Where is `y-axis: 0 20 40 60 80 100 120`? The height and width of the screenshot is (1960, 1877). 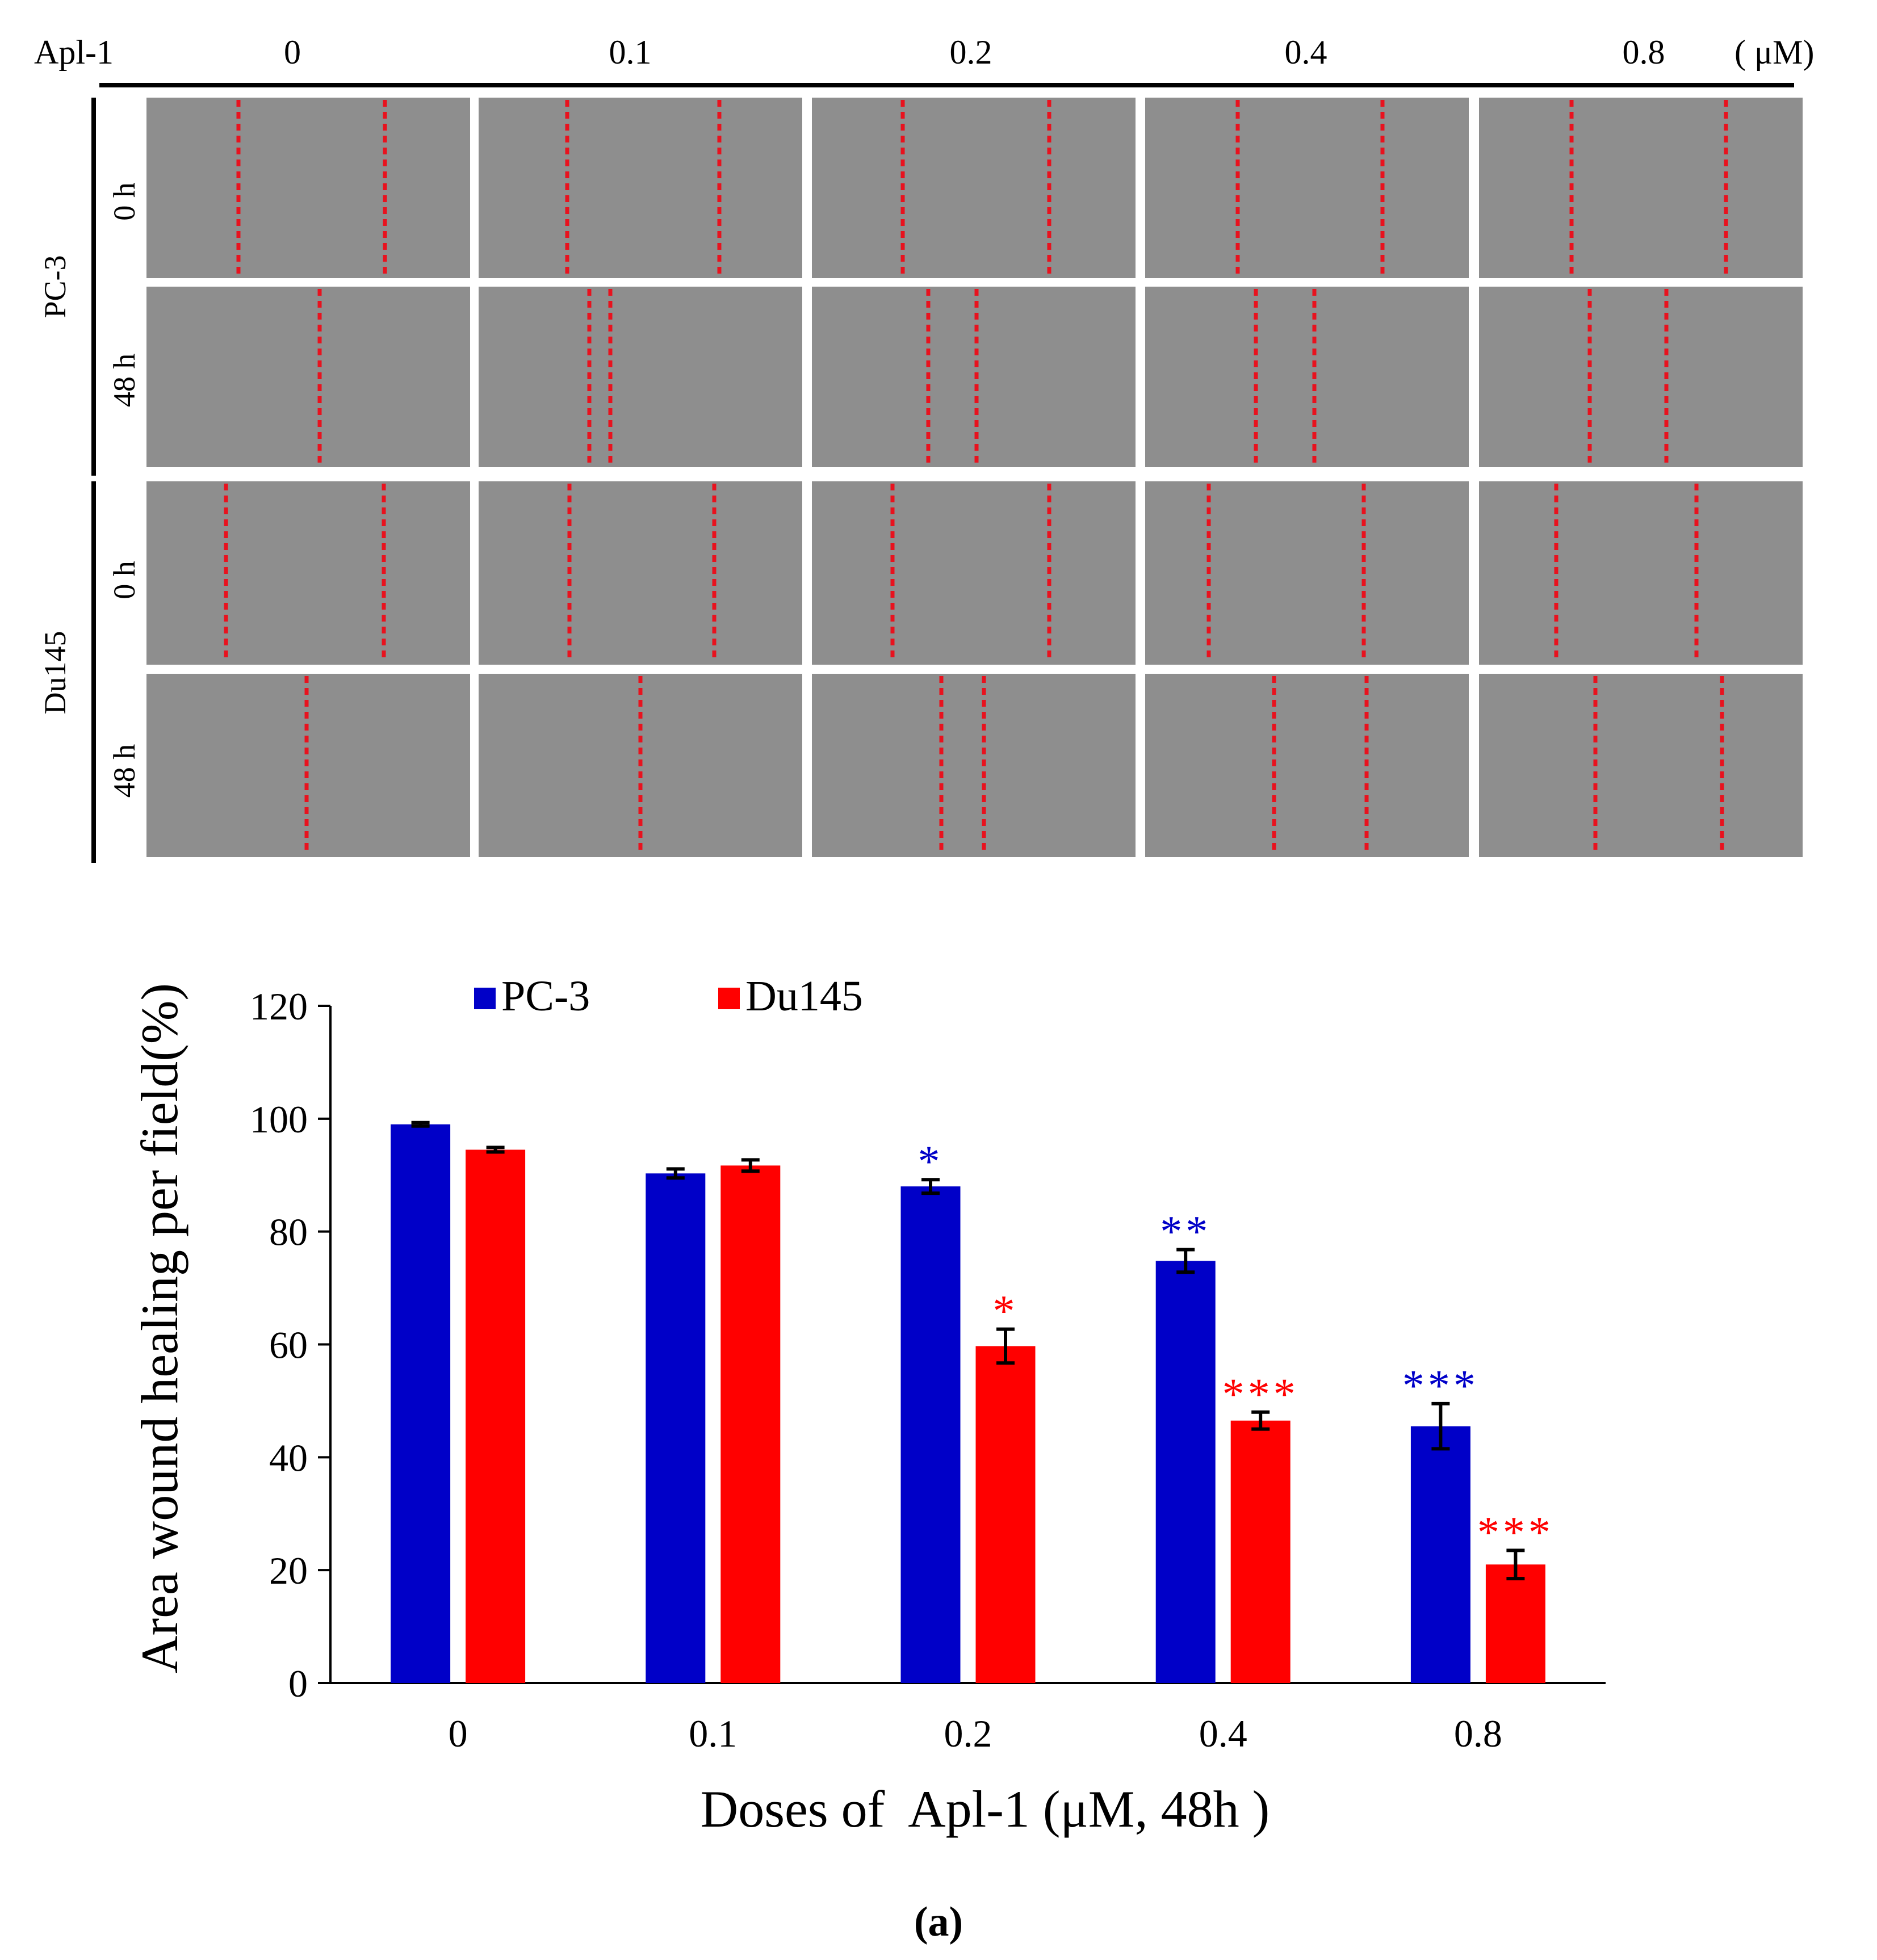
y-axis: 0 20 40 60 80 100 120 is located at coordinates (291, 1345).